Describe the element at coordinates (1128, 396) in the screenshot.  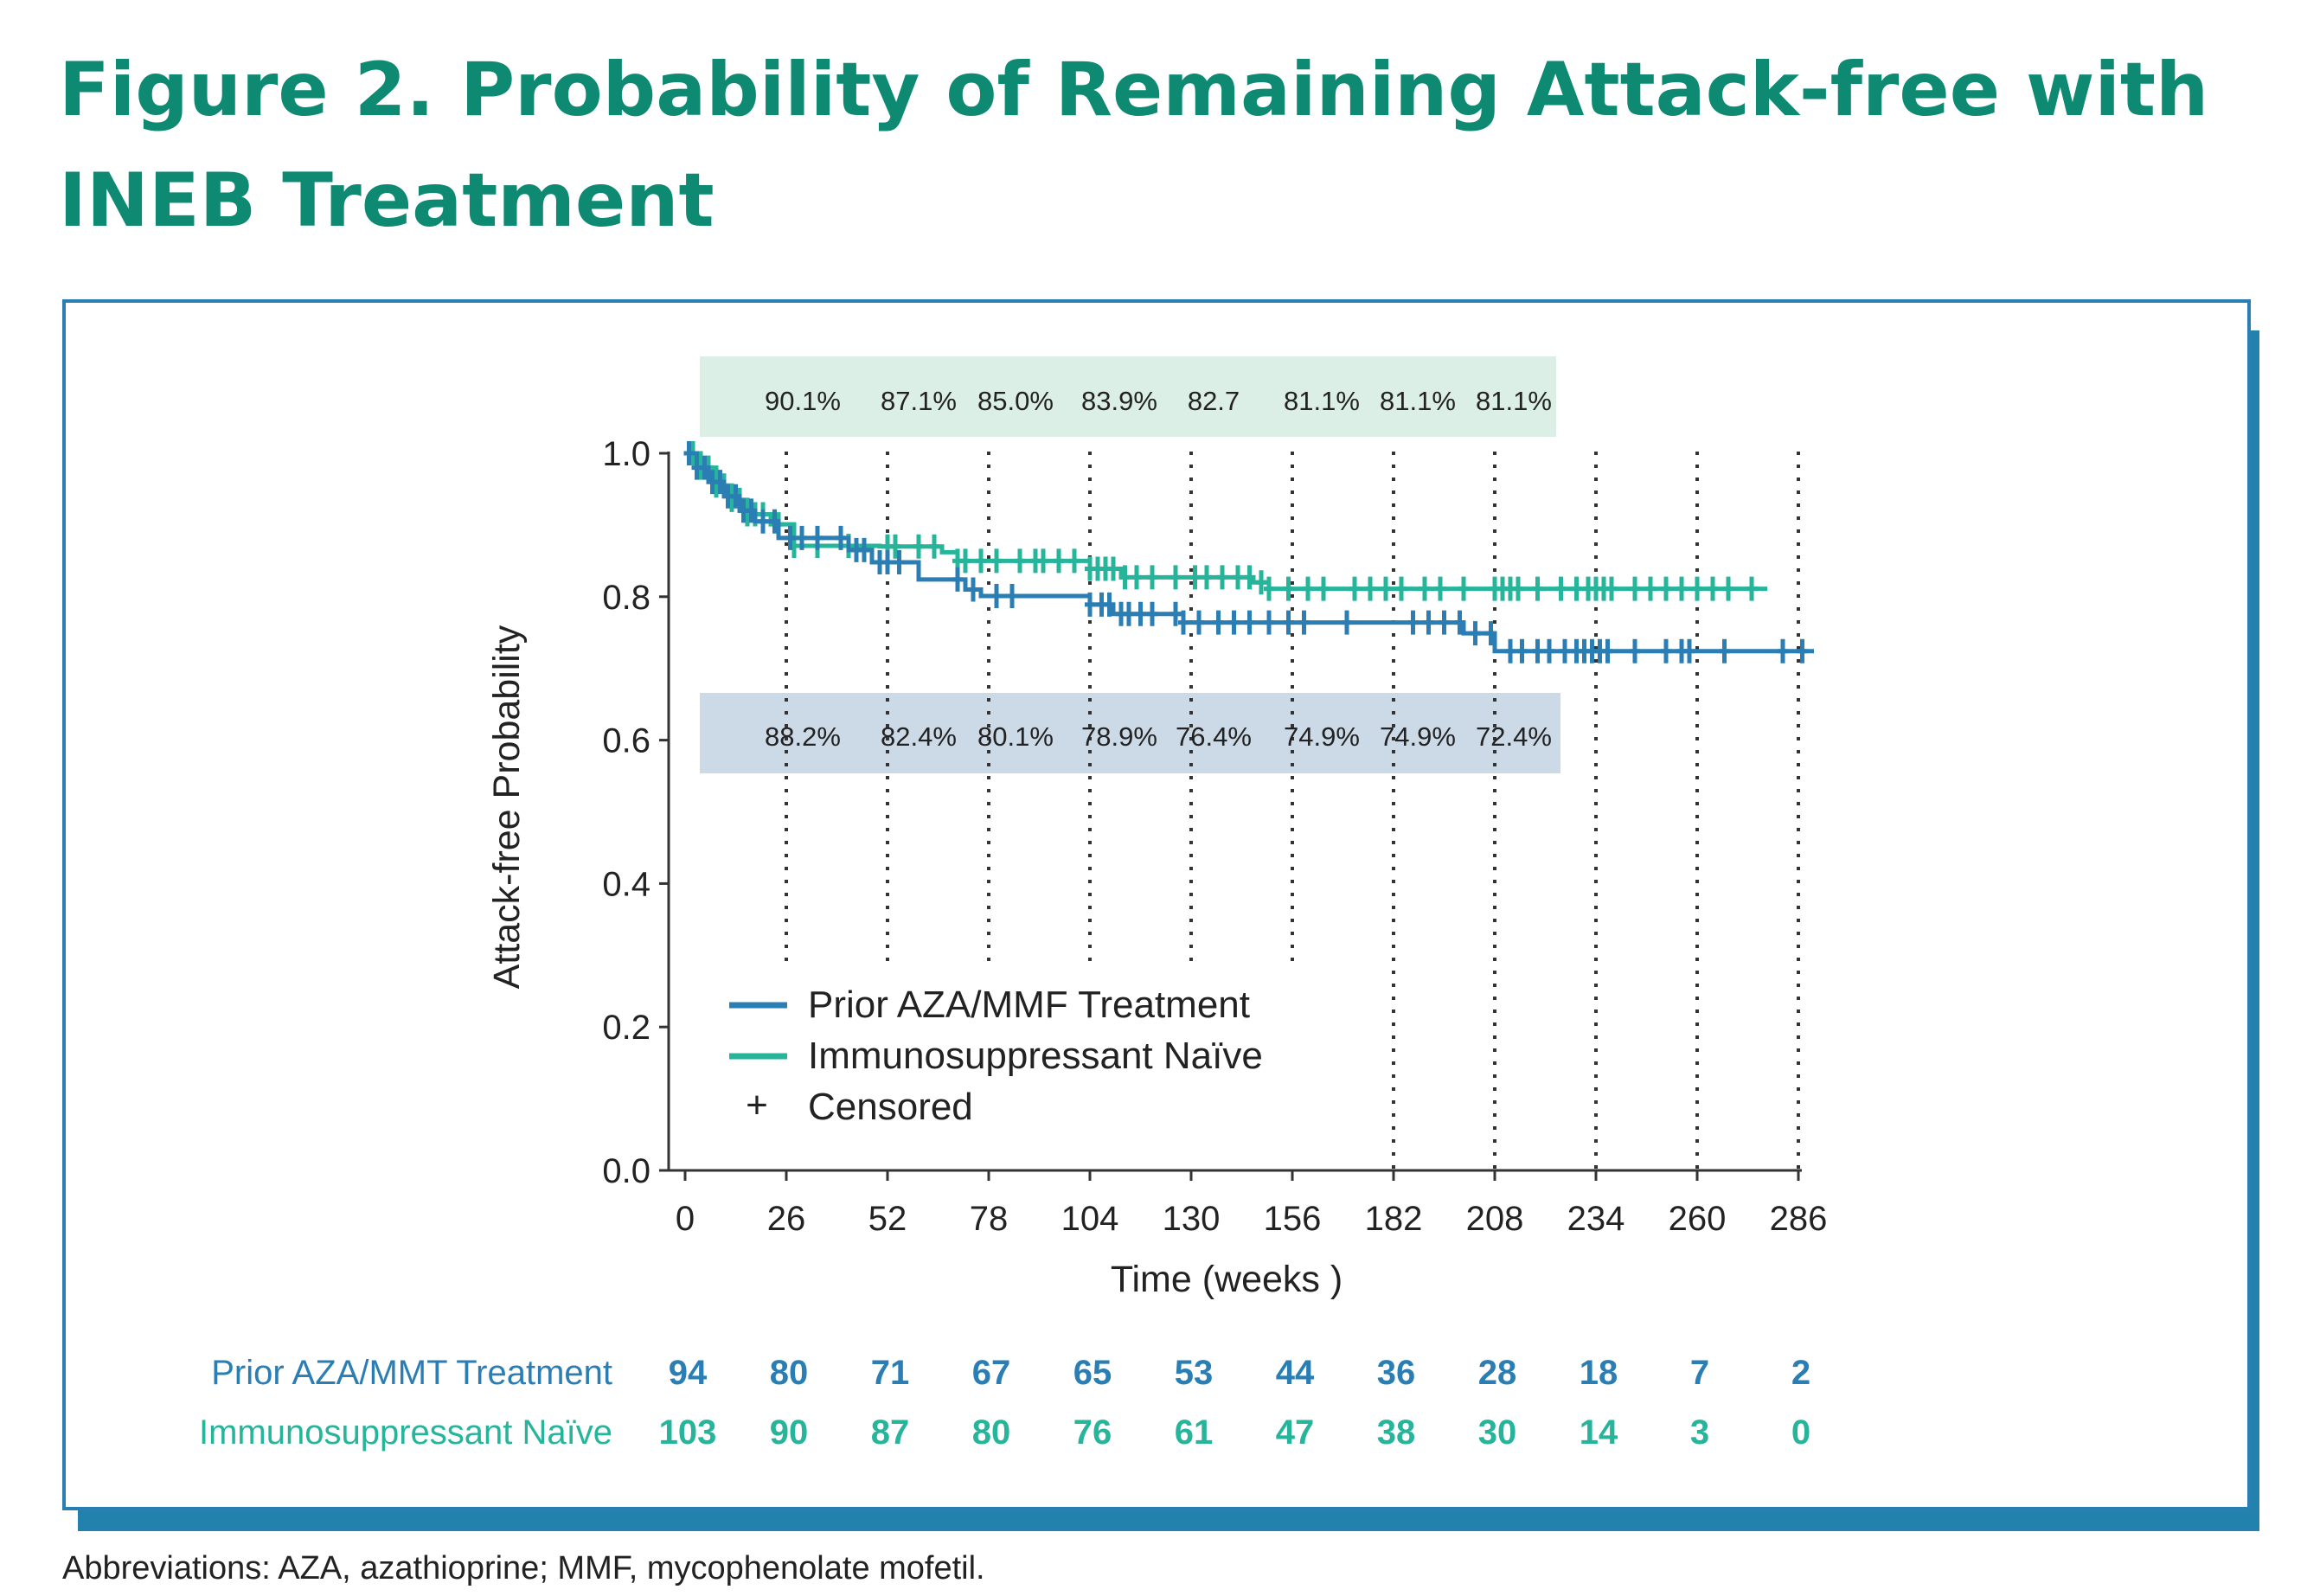
I see `naive-annotation-box` at that location.